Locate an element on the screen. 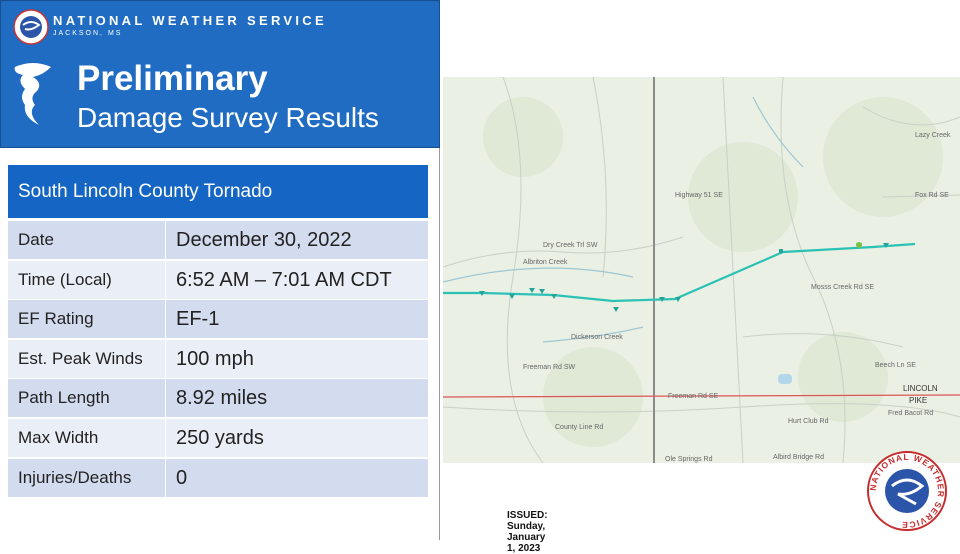 This screenshot has width=960, height=554. table-row: EF Rating EF-1 is located at coordinates (218, 319).